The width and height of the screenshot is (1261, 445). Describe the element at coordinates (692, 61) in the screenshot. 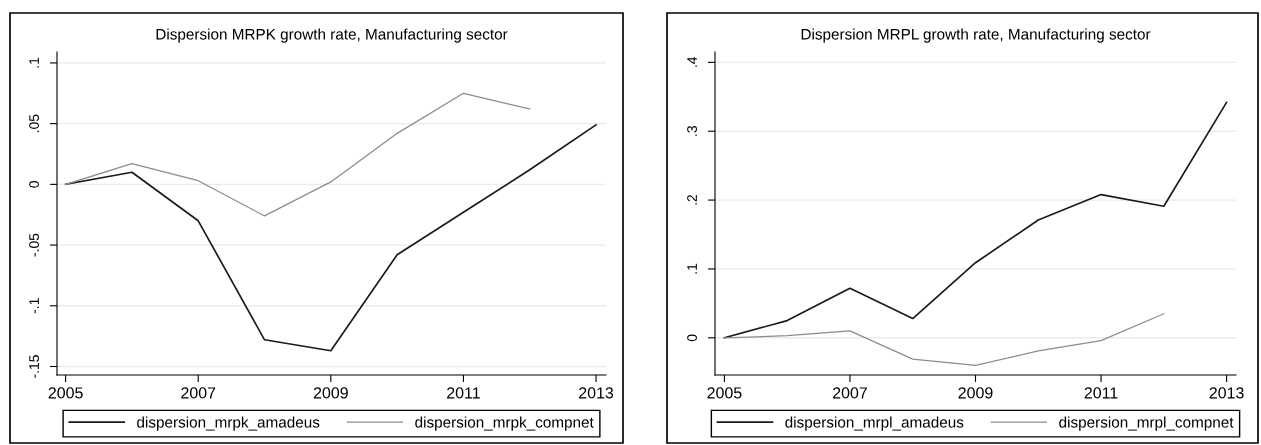

I see `y-tick-label: .4` at that location.